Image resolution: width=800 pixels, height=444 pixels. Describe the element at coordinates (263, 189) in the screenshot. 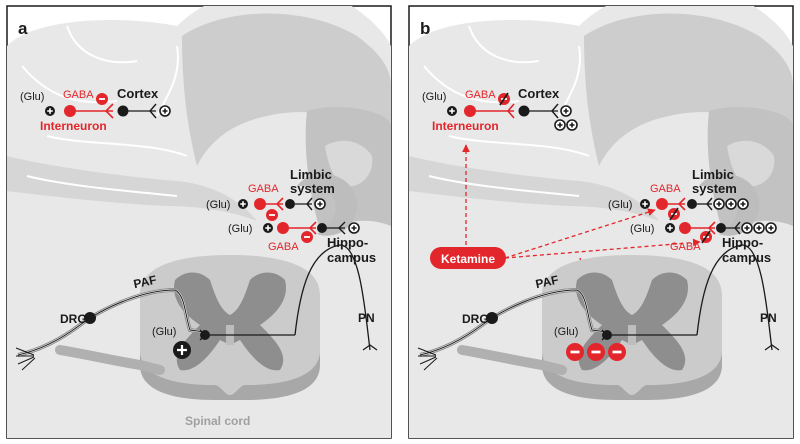

I see `gaba-label-limbic: GABA` at that location.